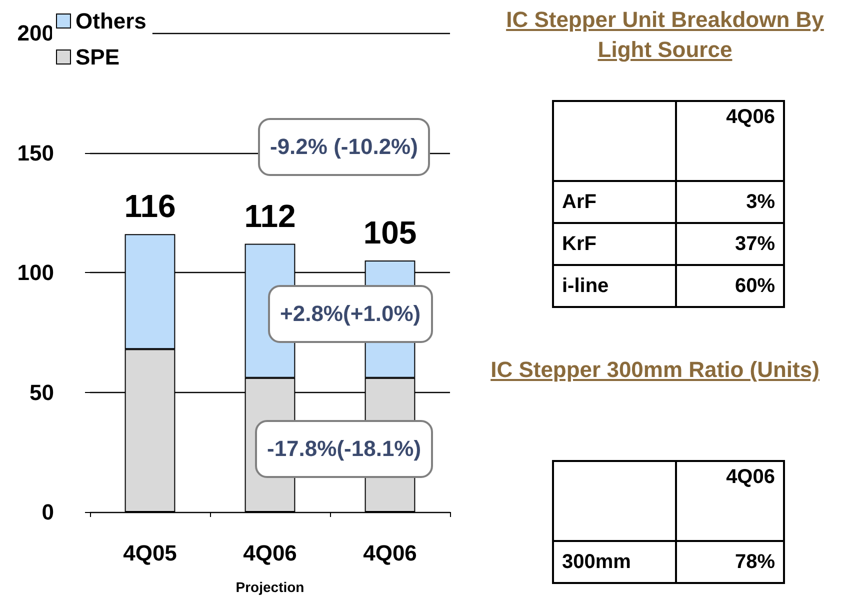 The height and width of the screenshot is (609, 851). What do you see at coordinates (42, 392) in the screenshot?
I see `y-tick-label: 50` at bounding box center [42, 392].